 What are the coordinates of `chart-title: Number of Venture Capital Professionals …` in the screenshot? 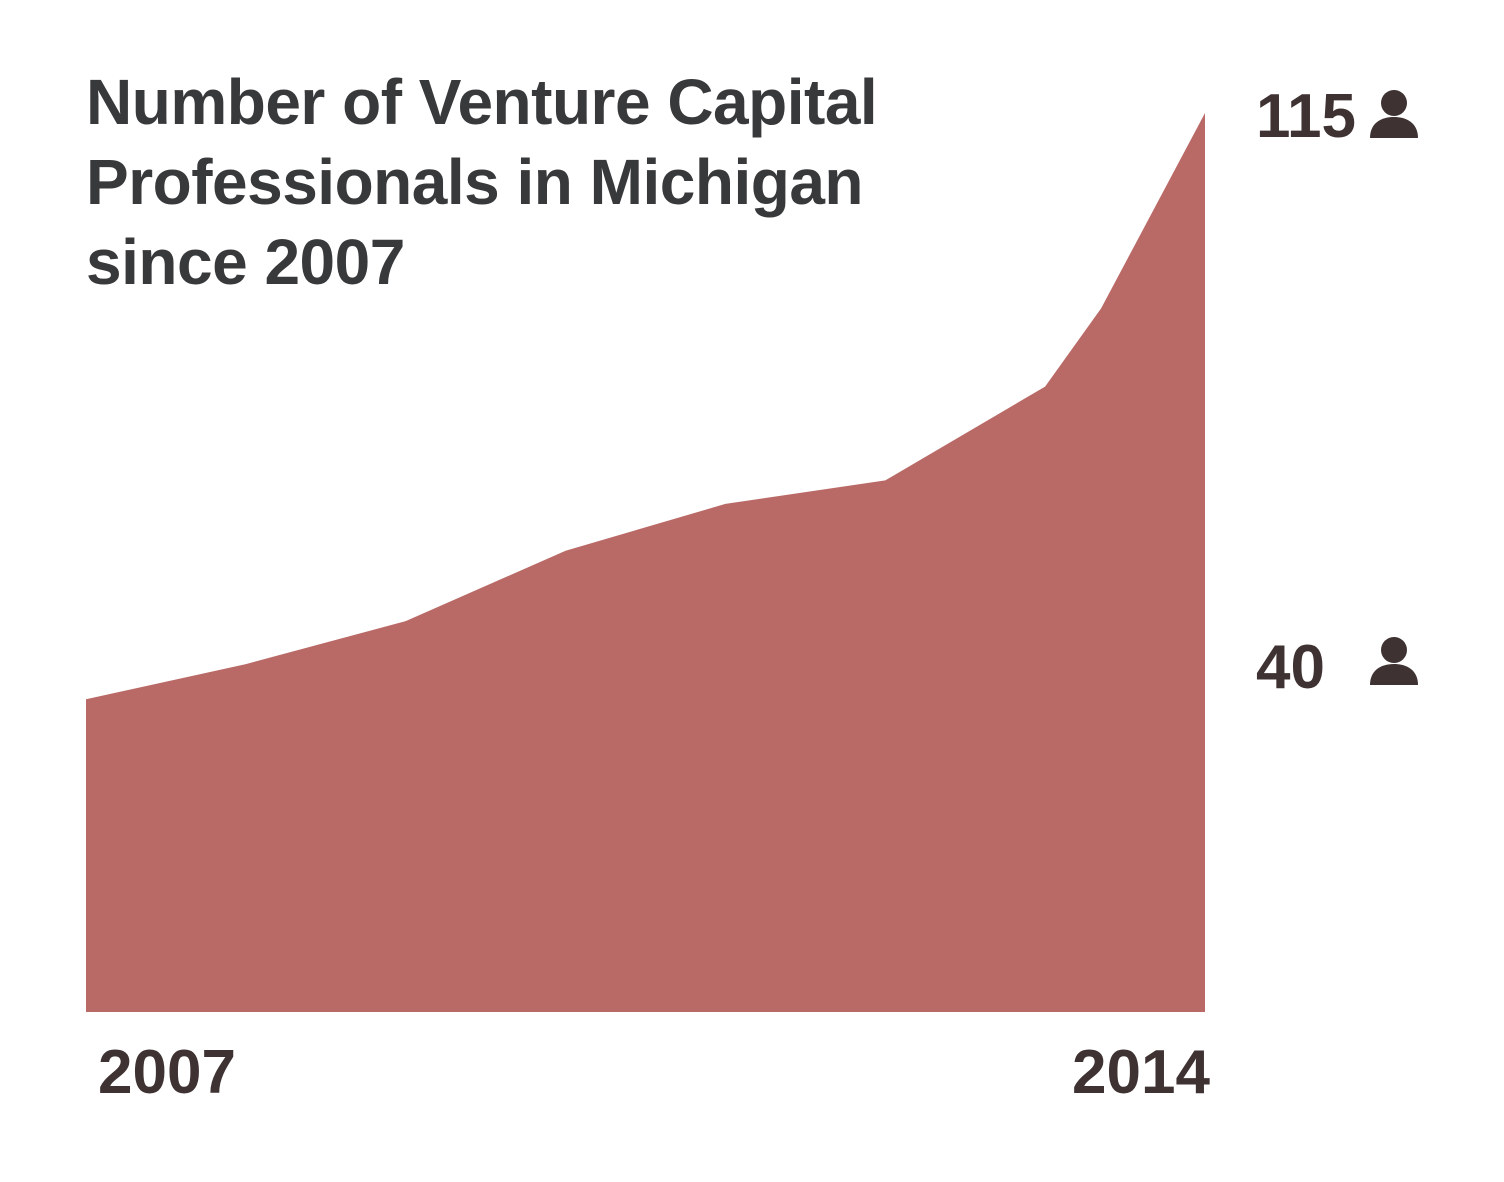 It's located at (482, 182).